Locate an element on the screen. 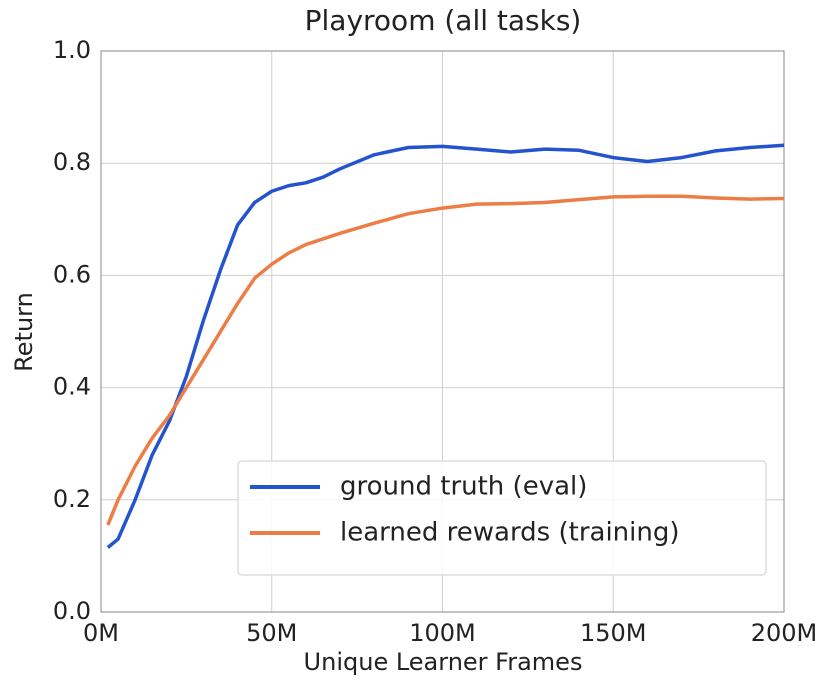  legend-box is located at coordinates (502, 518).